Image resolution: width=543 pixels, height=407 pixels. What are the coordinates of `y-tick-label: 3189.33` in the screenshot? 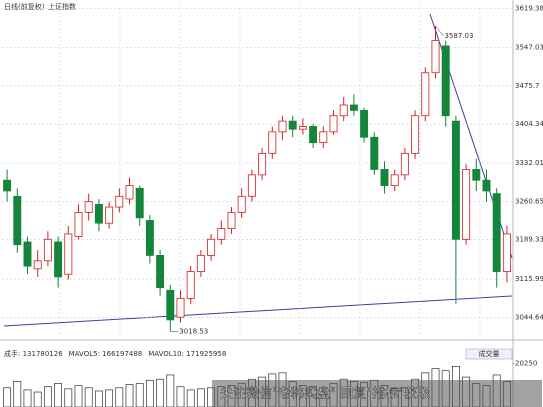 It's located at (529, 240).